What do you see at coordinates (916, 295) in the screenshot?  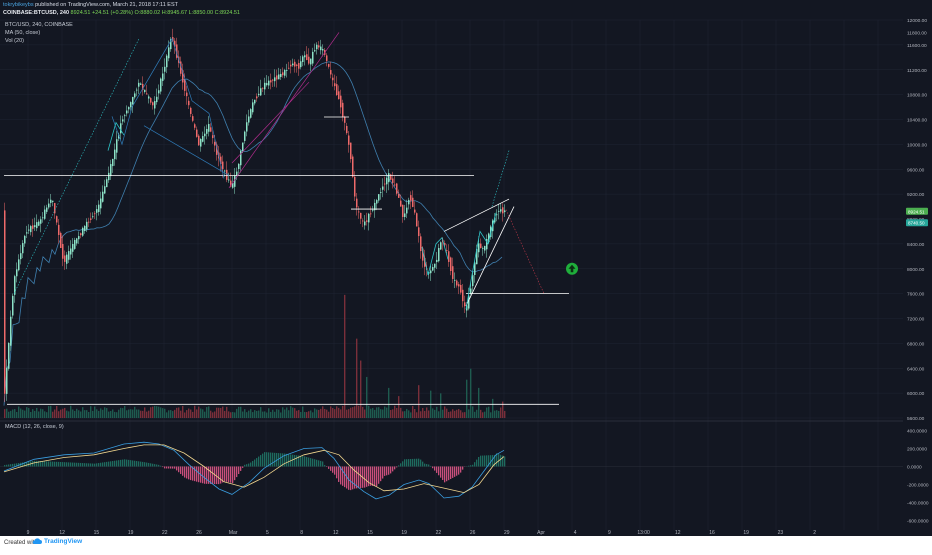 I see `price-tick-label: 7600.00` at bounding box center [916, 295].